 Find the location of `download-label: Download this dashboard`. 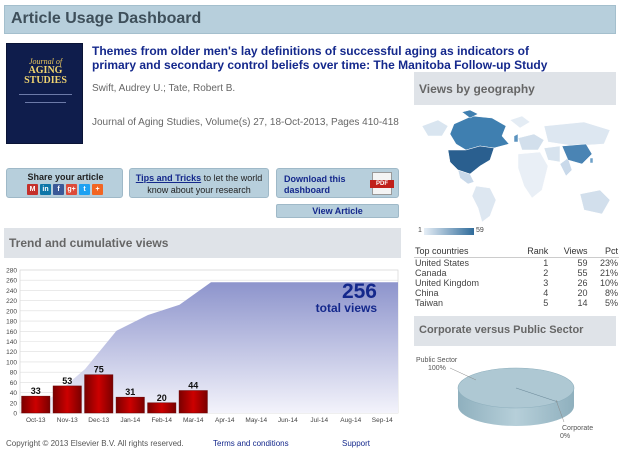

download-label: Download this dashboard is located at coordinates (315, 184).